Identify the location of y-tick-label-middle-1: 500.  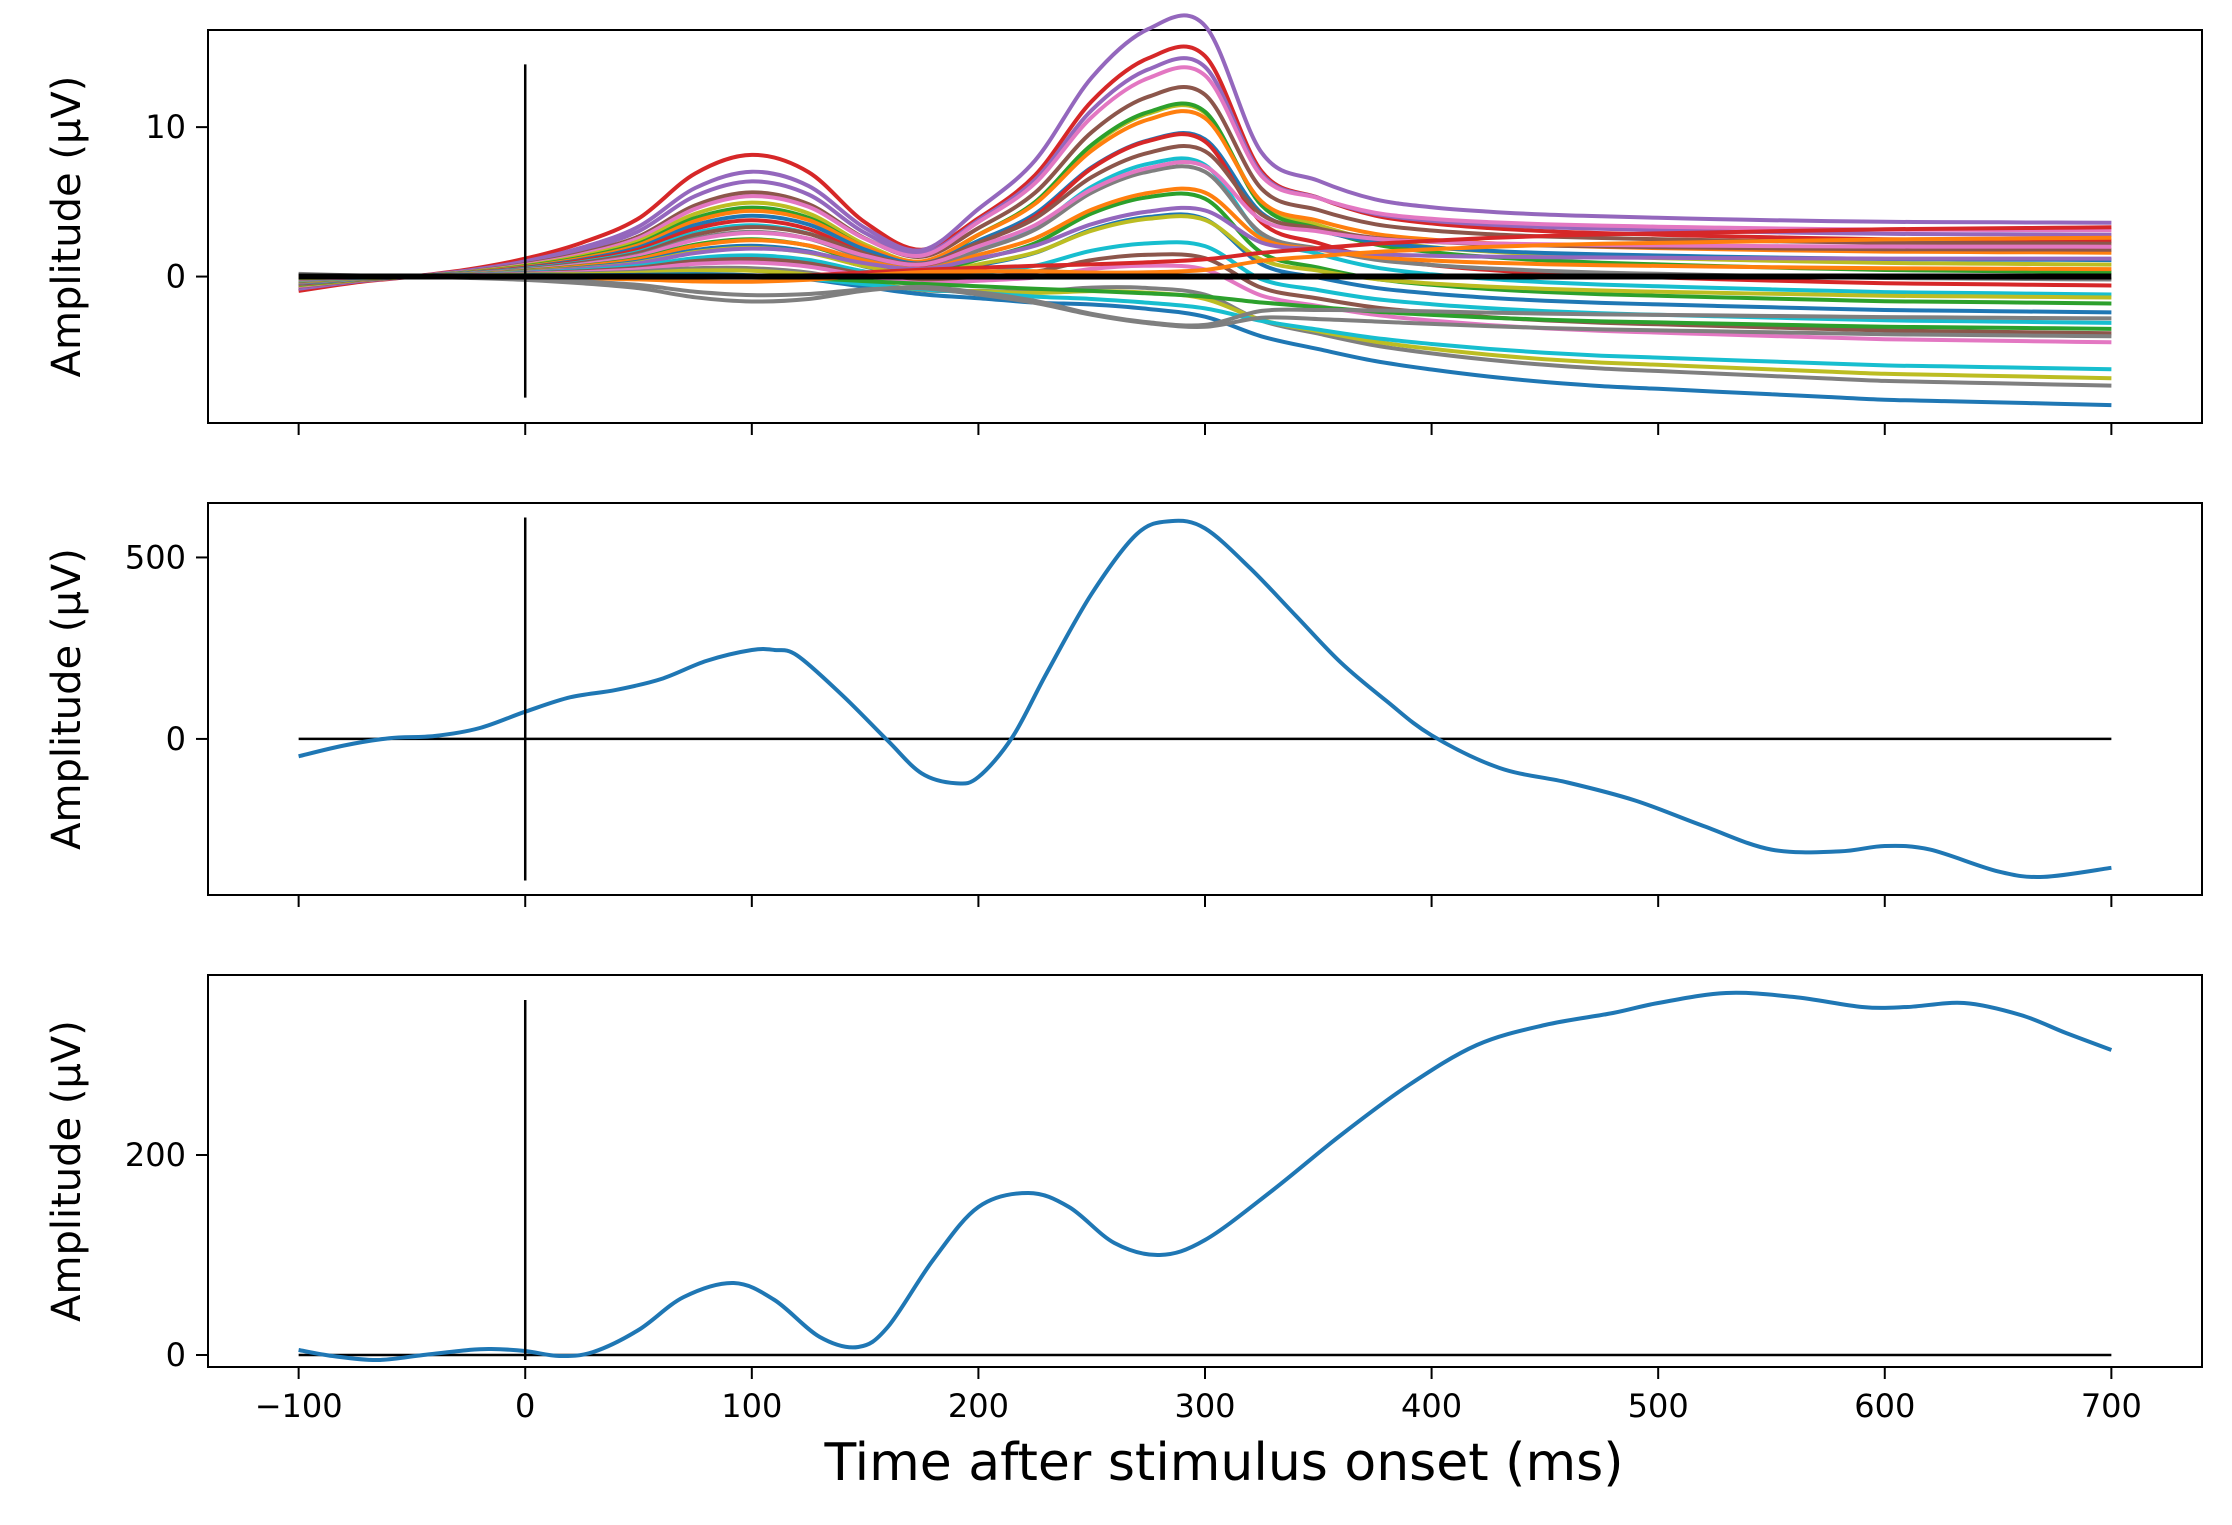
(155, 557).